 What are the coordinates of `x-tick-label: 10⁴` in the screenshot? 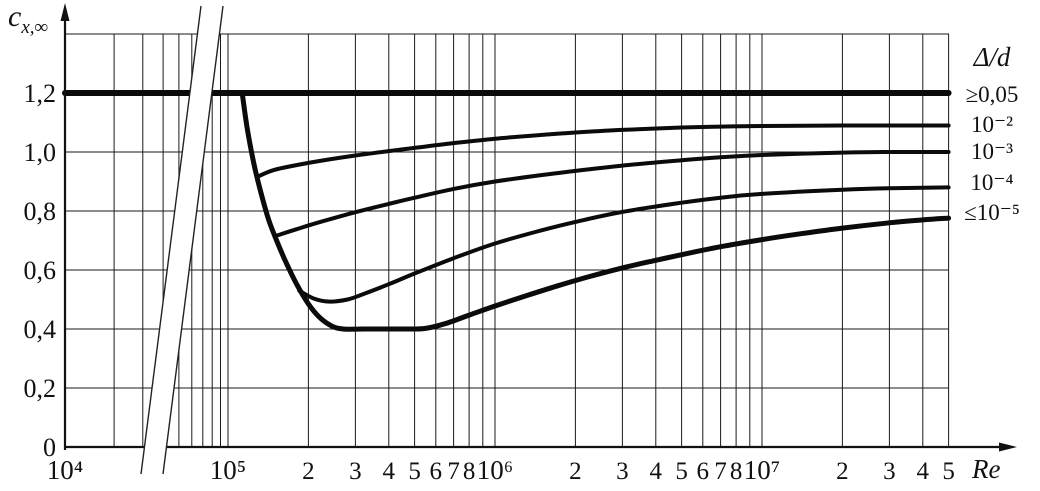 It's located at (65, 470).